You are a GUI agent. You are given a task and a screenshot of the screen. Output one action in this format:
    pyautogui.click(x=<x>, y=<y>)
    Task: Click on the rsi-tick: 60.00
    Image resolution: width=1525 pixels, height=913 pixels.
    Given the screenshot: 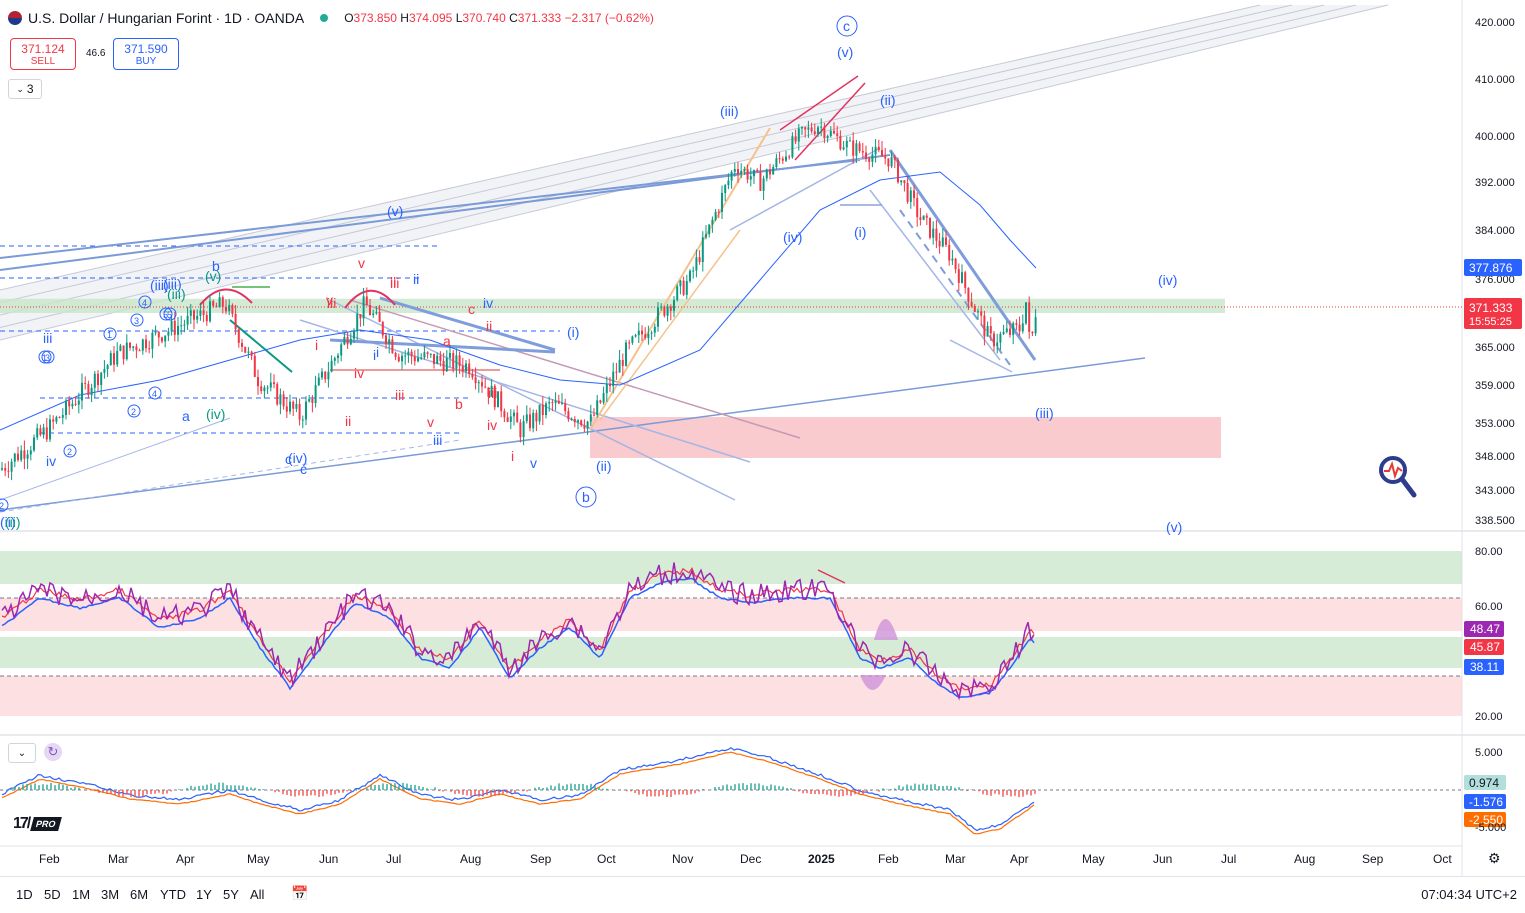 What is the action you would take?
    pyautogui.click(x=1489, y=607)
    